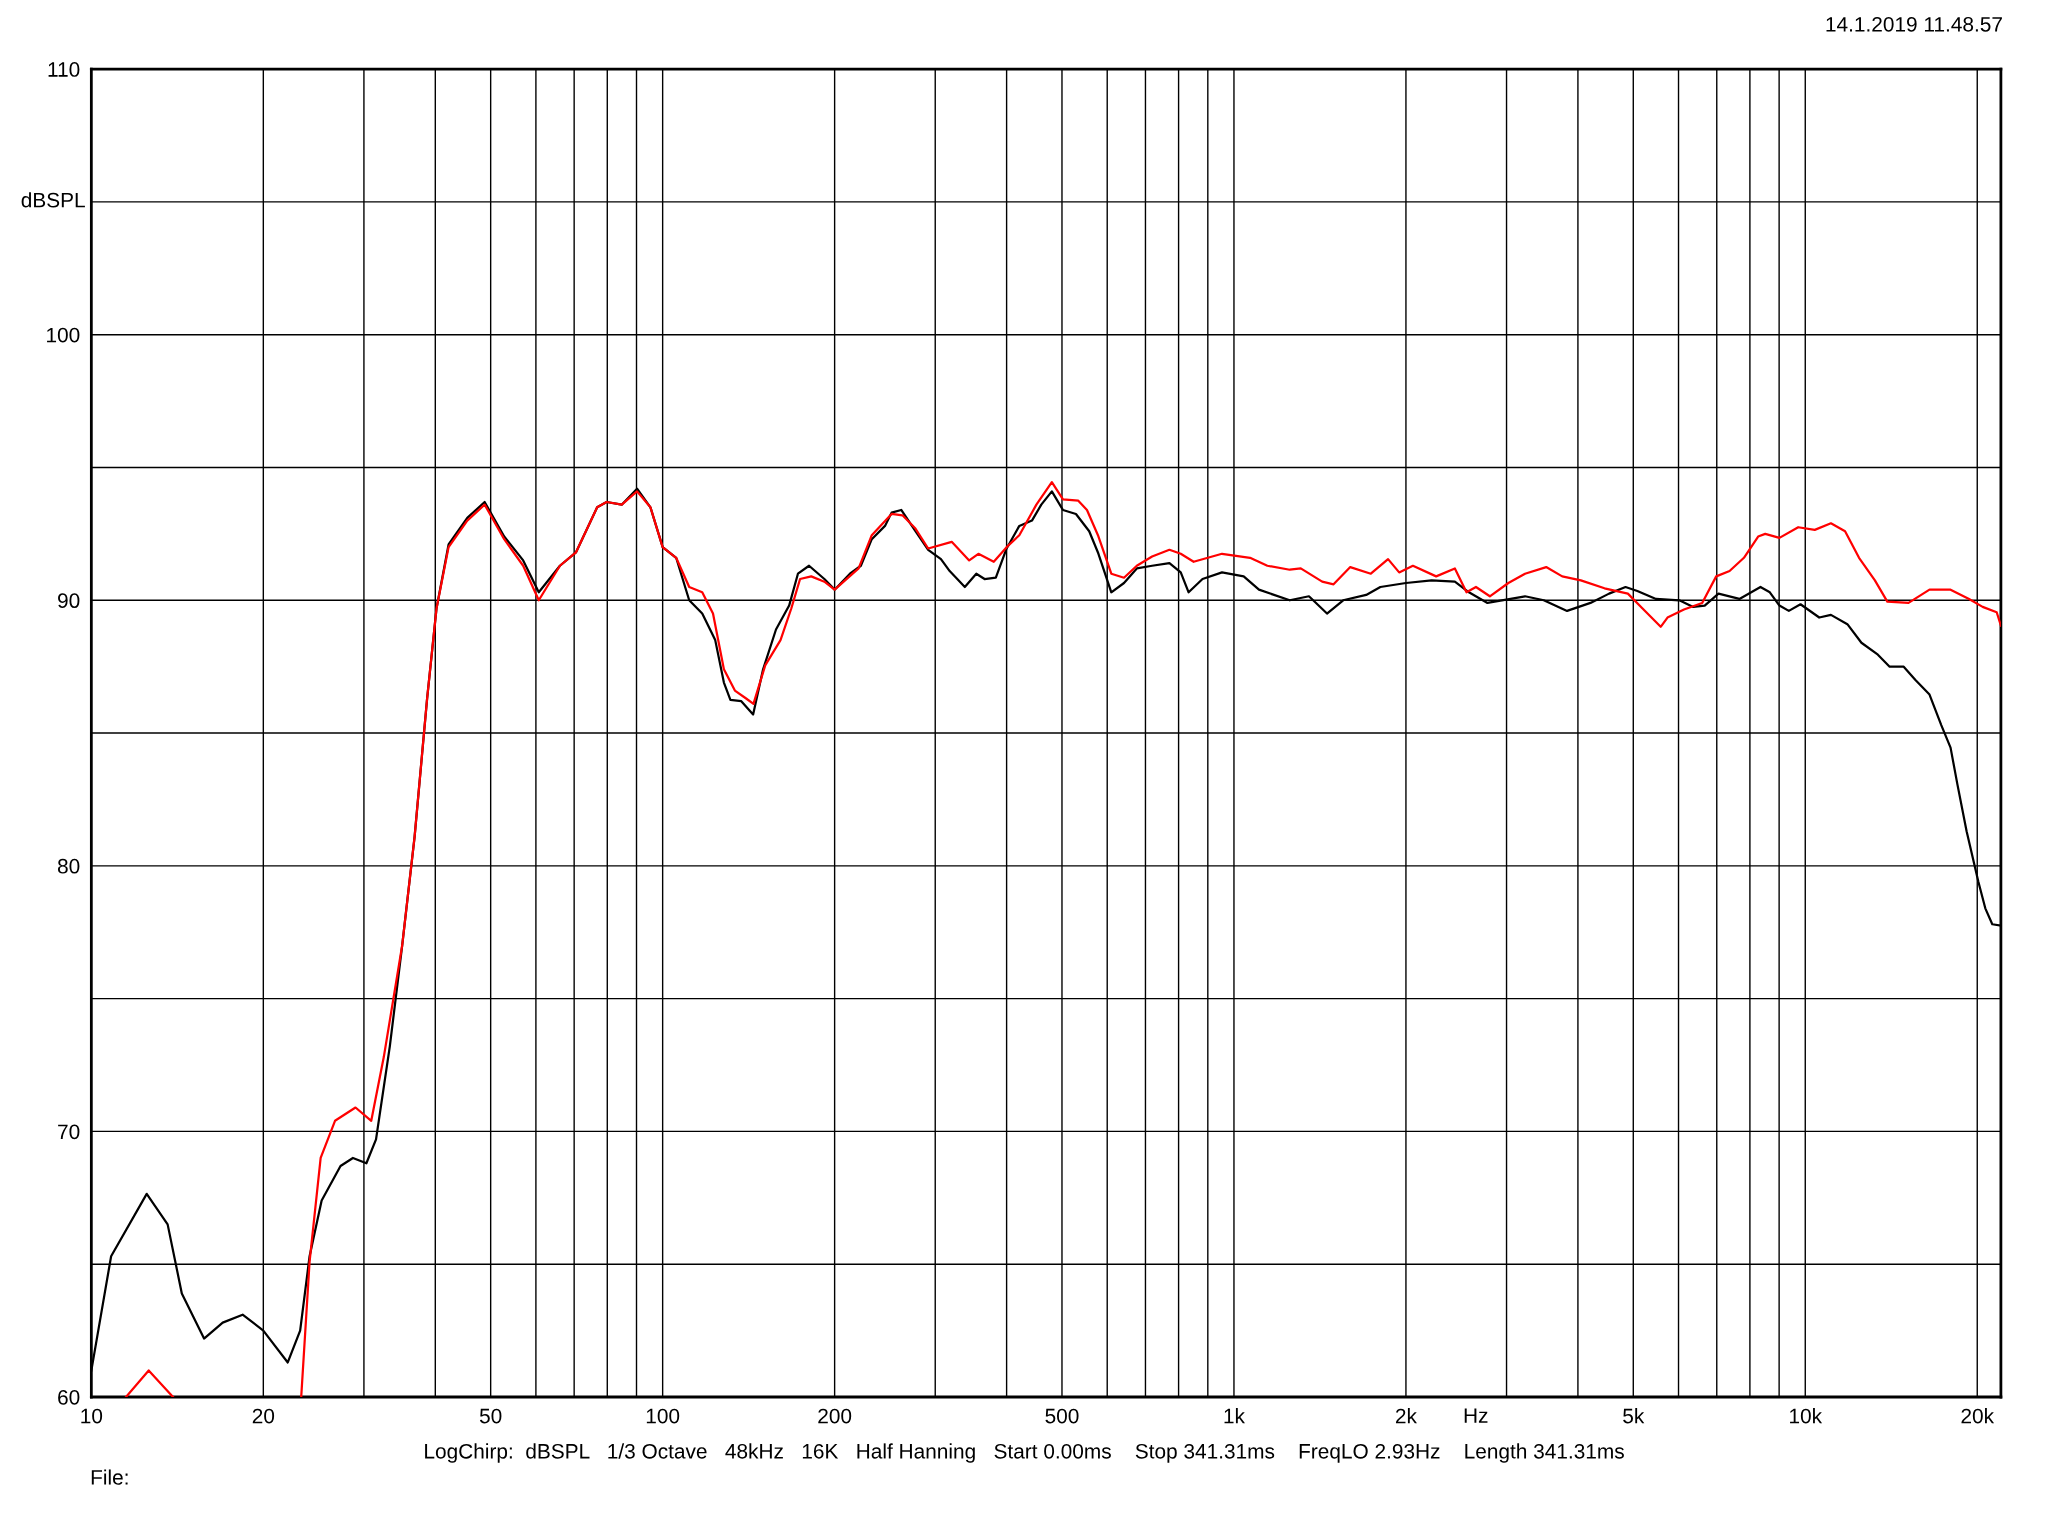  I want to click on x-tick-label: 500, so click(1062, 1416).